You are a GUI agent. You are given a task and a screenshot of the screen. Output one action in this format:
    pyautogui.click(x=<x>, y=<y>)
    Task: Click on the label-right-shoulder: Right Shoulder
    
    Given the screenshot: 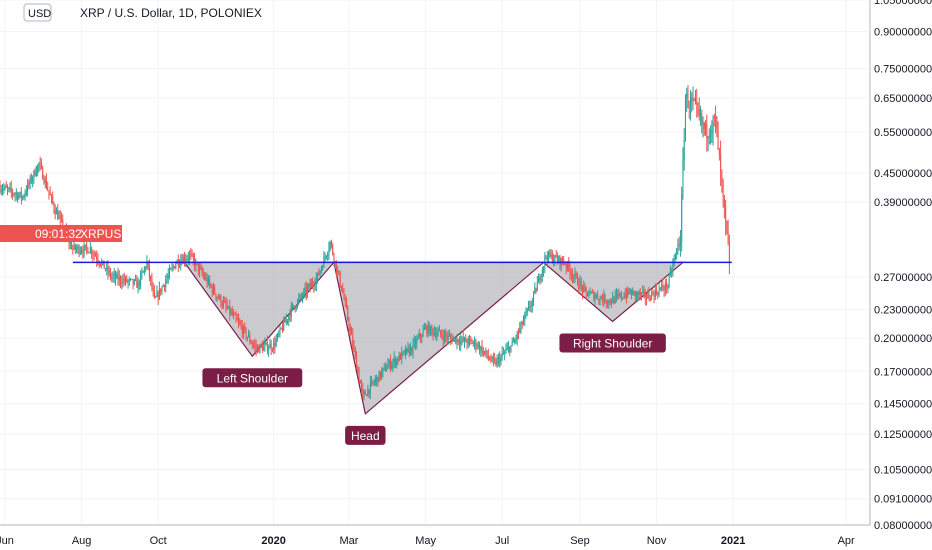 What is the action you would take?
    pyautogui.click(x=612, y=343)
    